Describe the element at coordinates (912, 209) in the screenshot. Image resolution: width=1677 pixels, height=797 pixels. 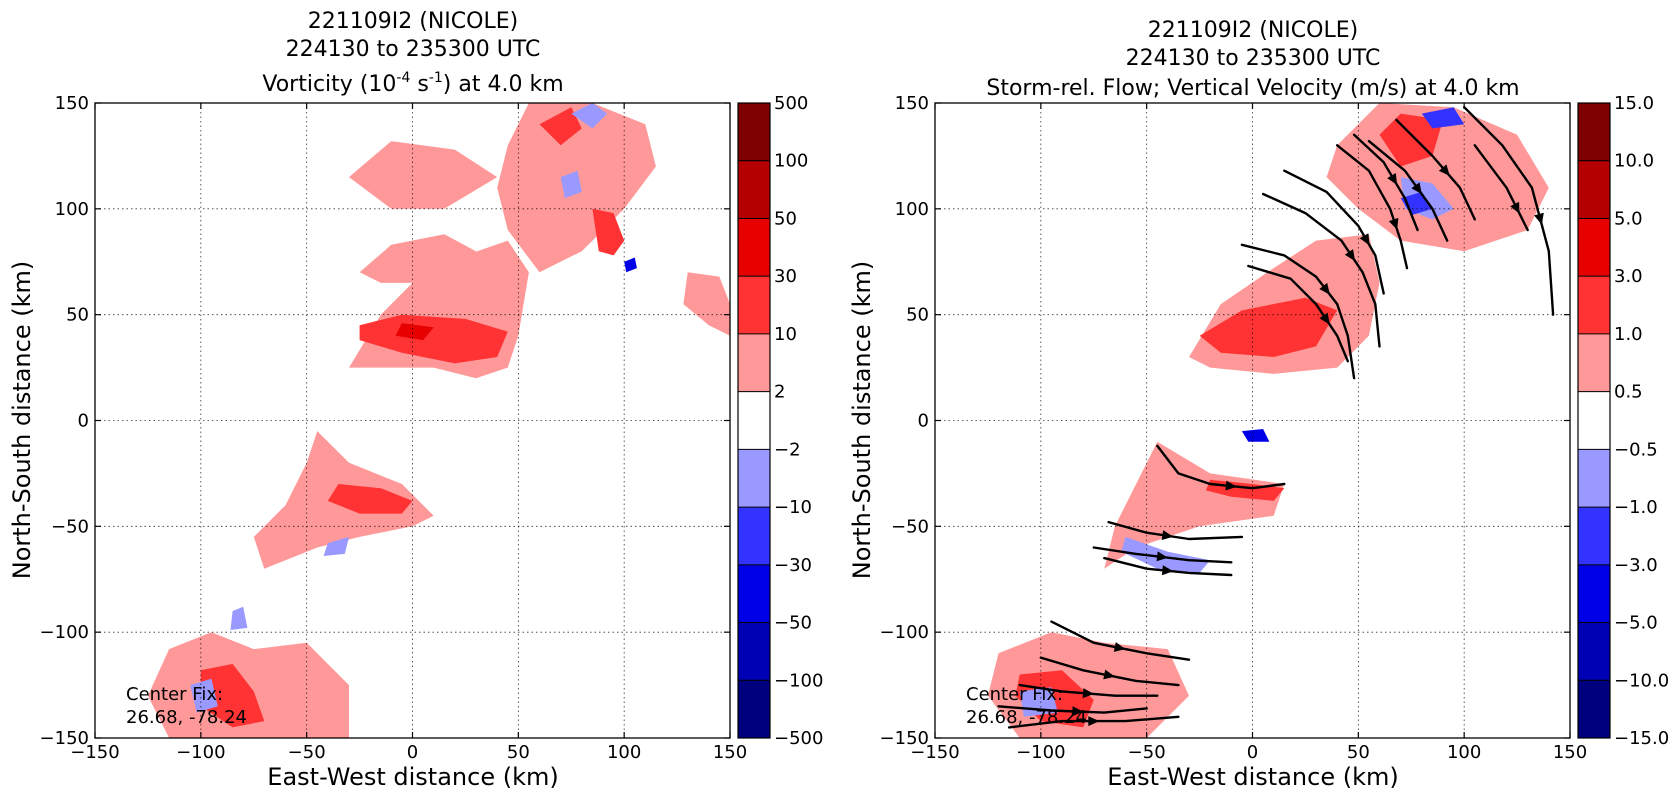
I see `y-tick-label-5: 100` at that location.